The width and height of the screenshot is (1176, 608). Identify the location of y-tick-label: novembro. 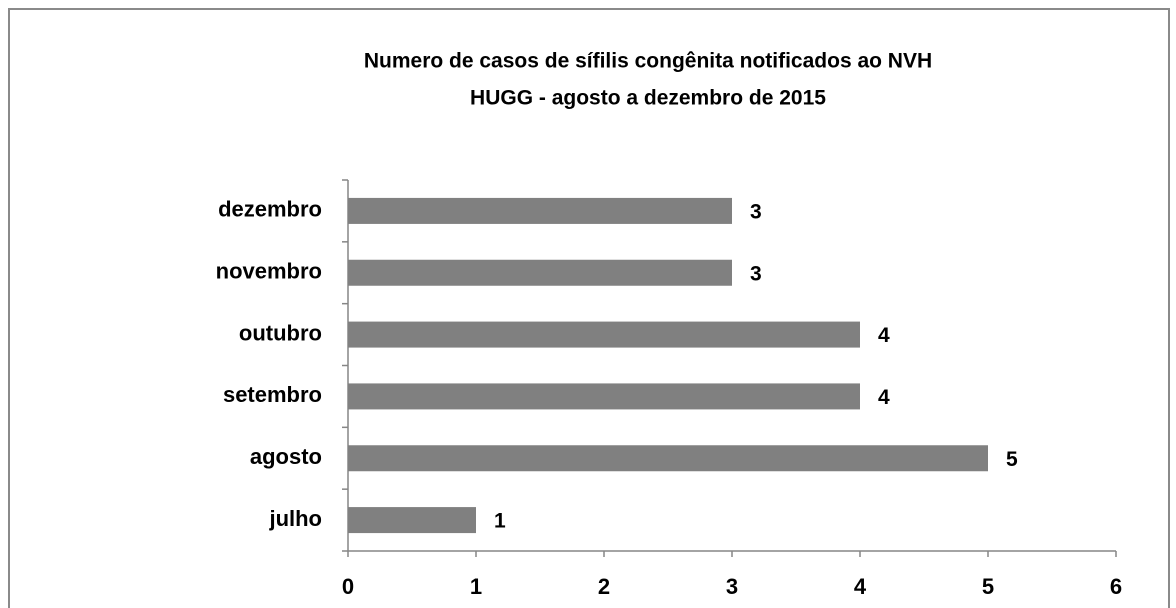
(269, 271).